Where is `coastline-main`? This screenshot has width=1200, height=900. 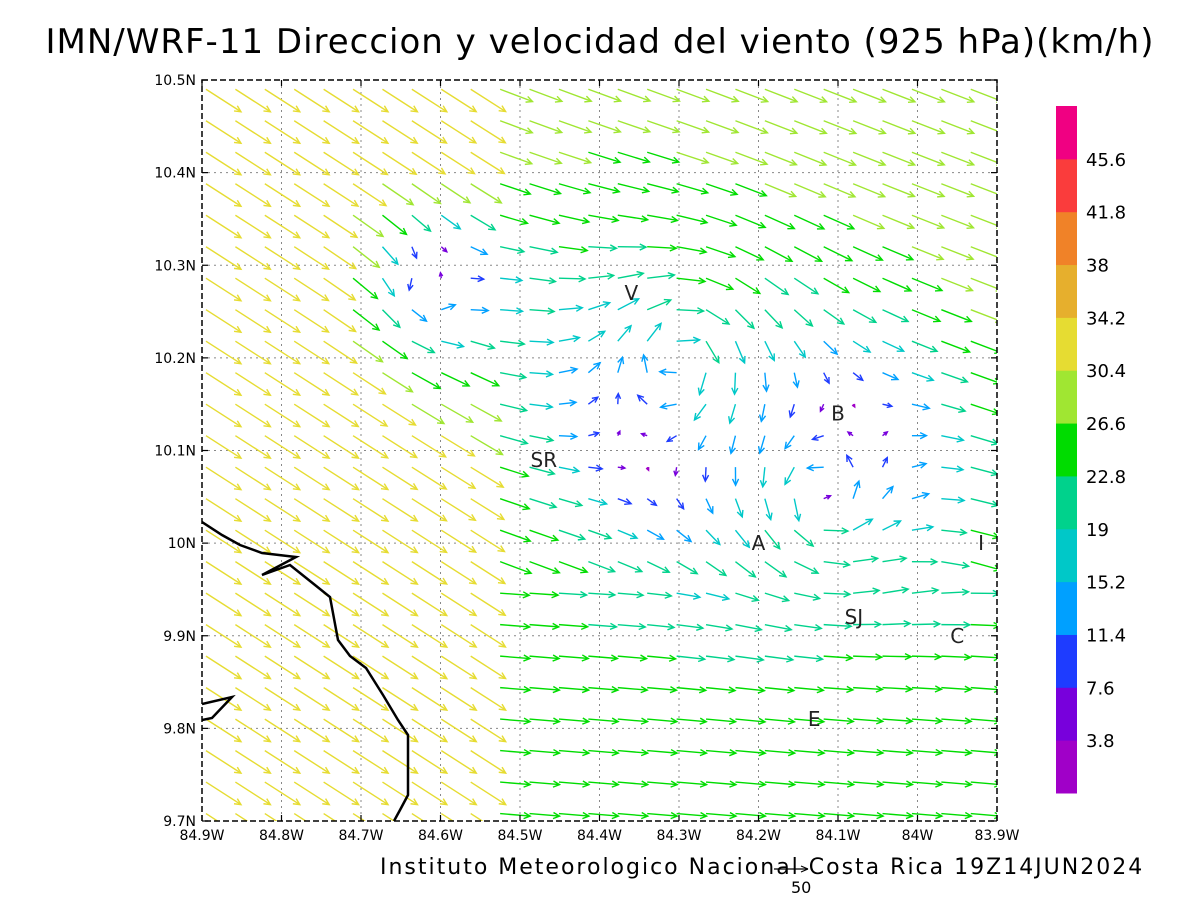 coastline-main is located at coordinates (306, 670).